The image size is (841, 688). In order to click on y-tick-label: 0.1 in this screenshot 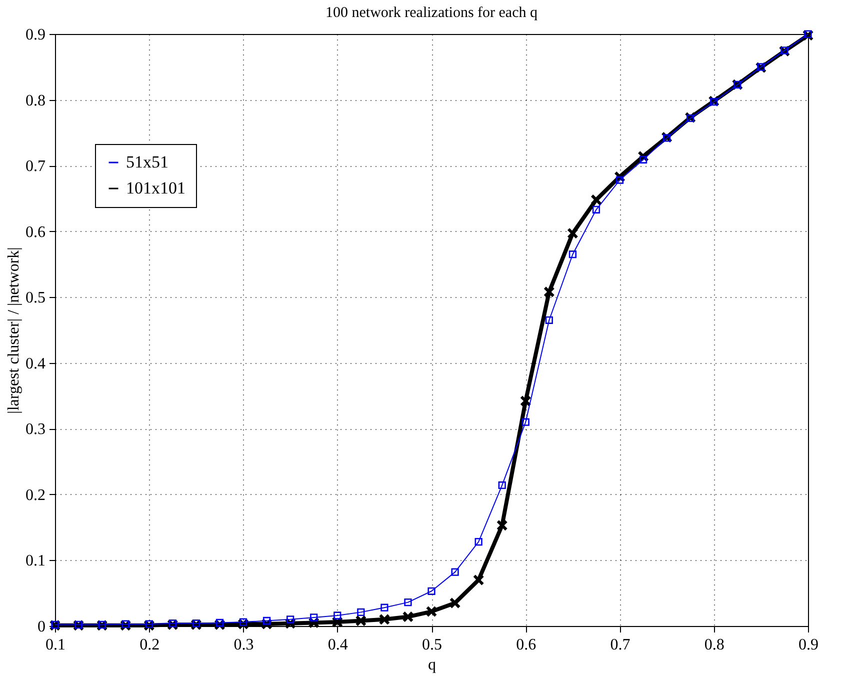, I will do `click(36, 561)`.